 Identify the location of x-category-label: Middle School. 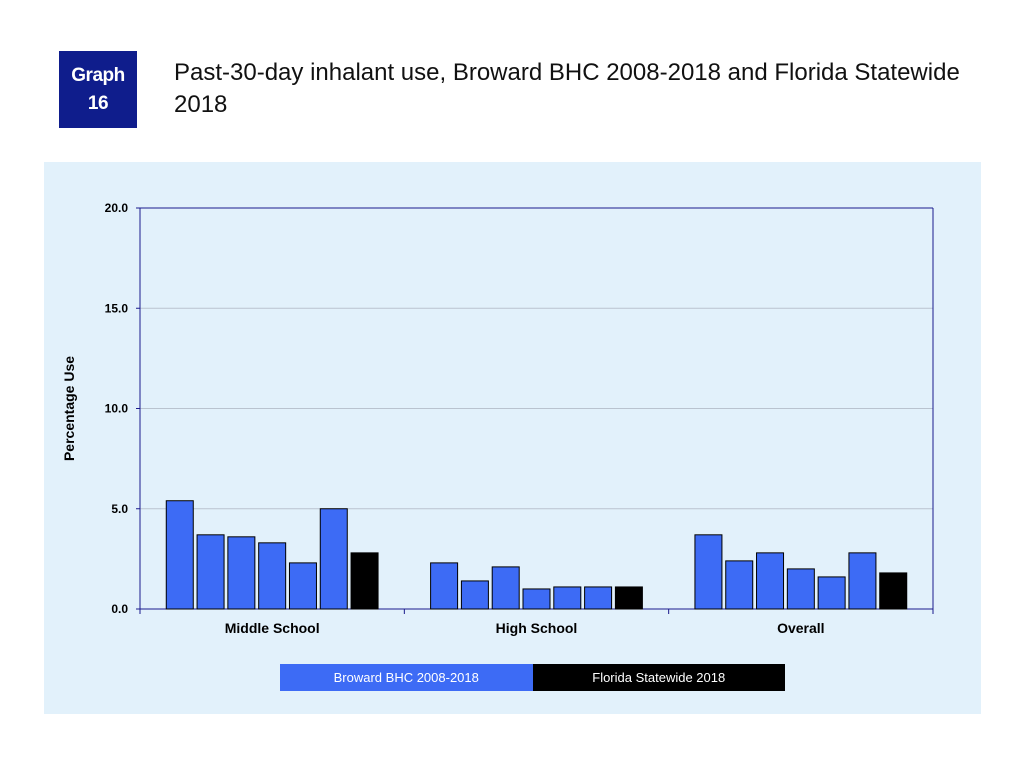
(272, 628).